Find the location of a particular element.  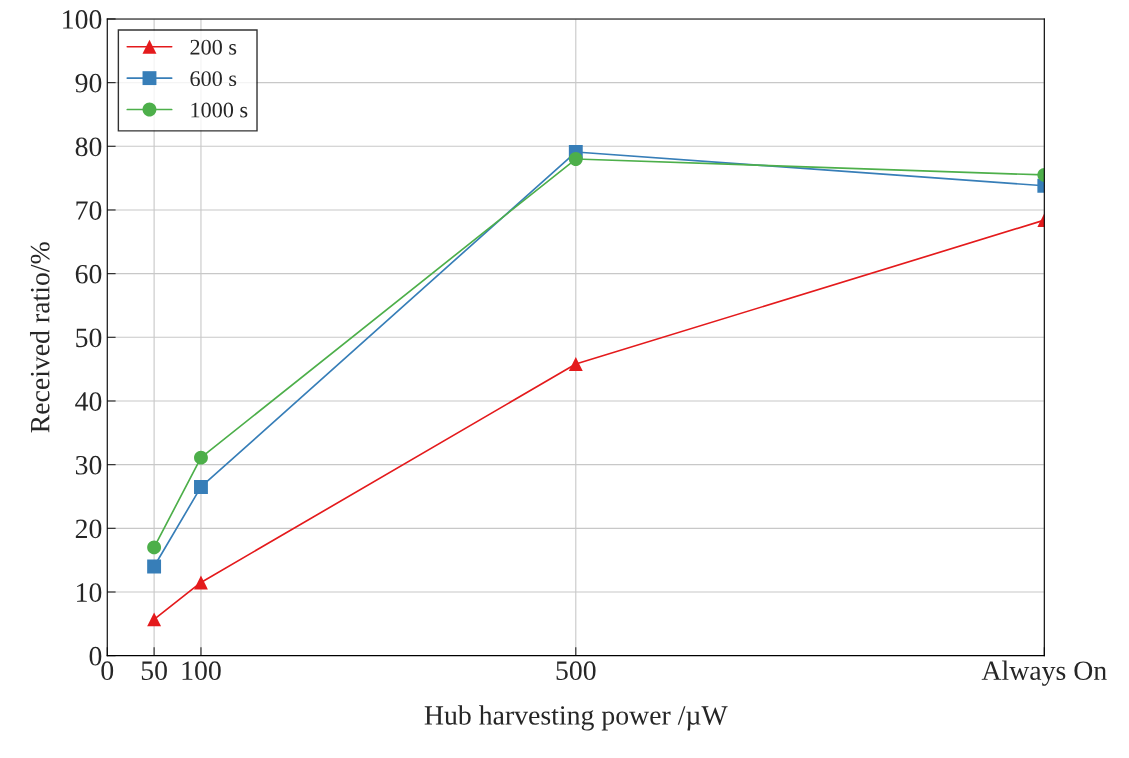

x-axis-title: Hub harvesting power /µW is located at coordinates (576, 718).